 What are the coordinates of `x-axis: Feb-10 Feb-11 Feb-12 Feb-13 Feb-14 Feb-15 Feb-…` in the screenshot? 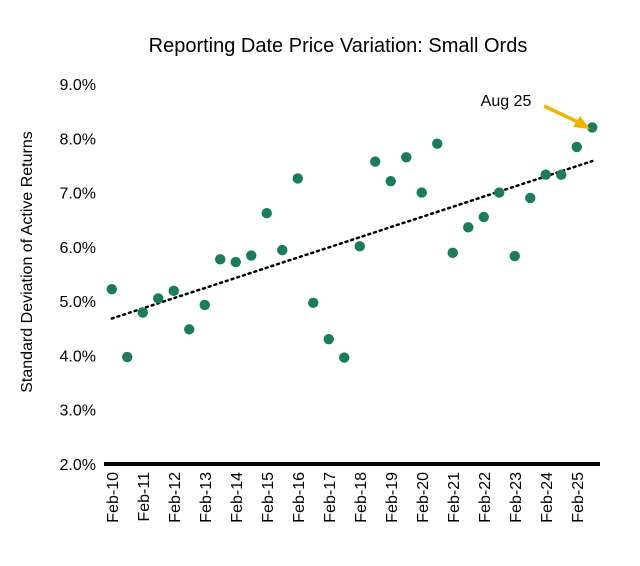 It's located at (346, 497).